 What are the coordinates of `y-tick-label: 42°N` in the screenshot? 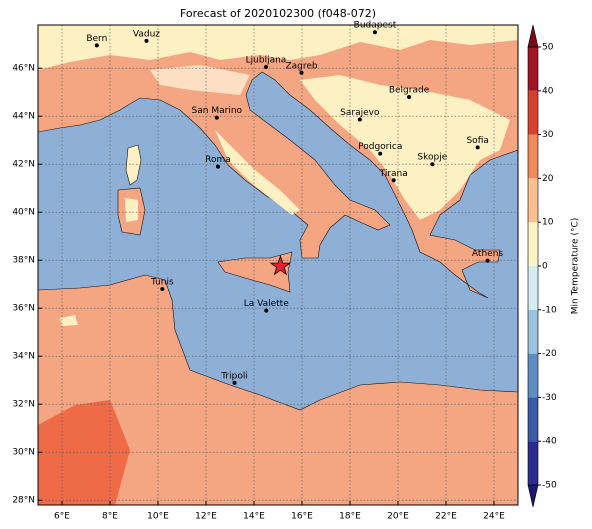 It's located at (23, 165).